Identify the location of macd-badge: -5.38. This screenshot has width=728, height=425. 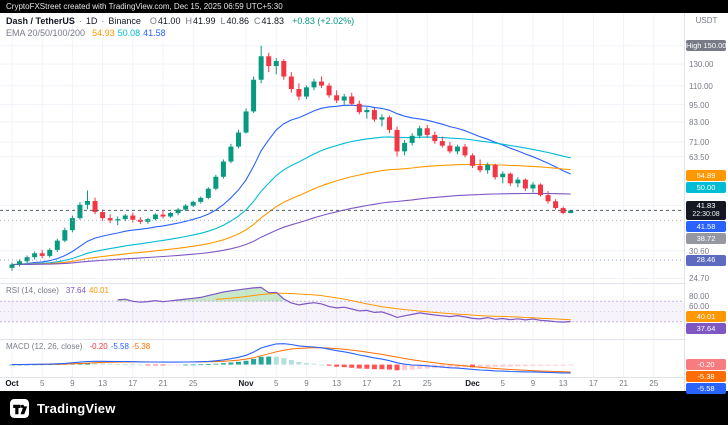
(706, 377).